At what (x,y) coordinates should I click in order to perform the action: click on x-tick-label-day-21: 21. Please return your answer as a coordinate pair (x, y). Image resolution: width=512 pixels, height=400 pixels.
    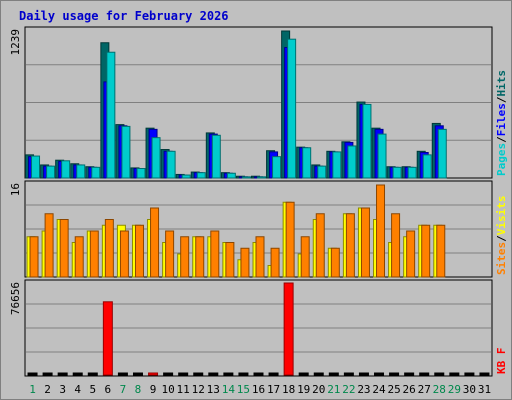
    Looking at the image, I should click on (333, 389).